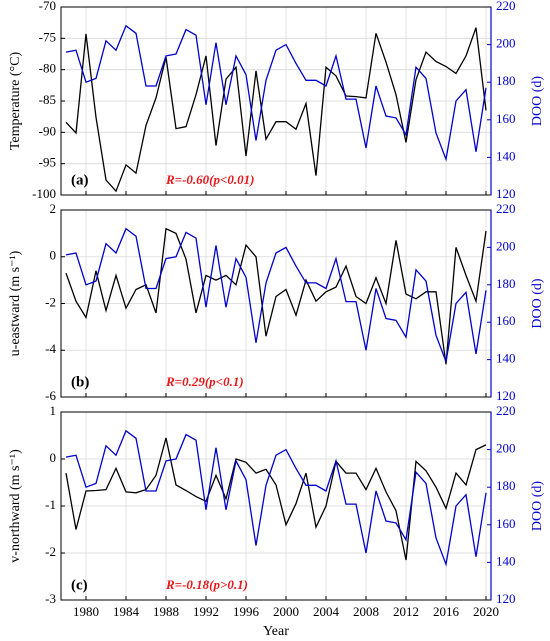 The width and height of the screenshot is (550, 641). I want to click on x-tick-label: 1984, so click(126, 611).